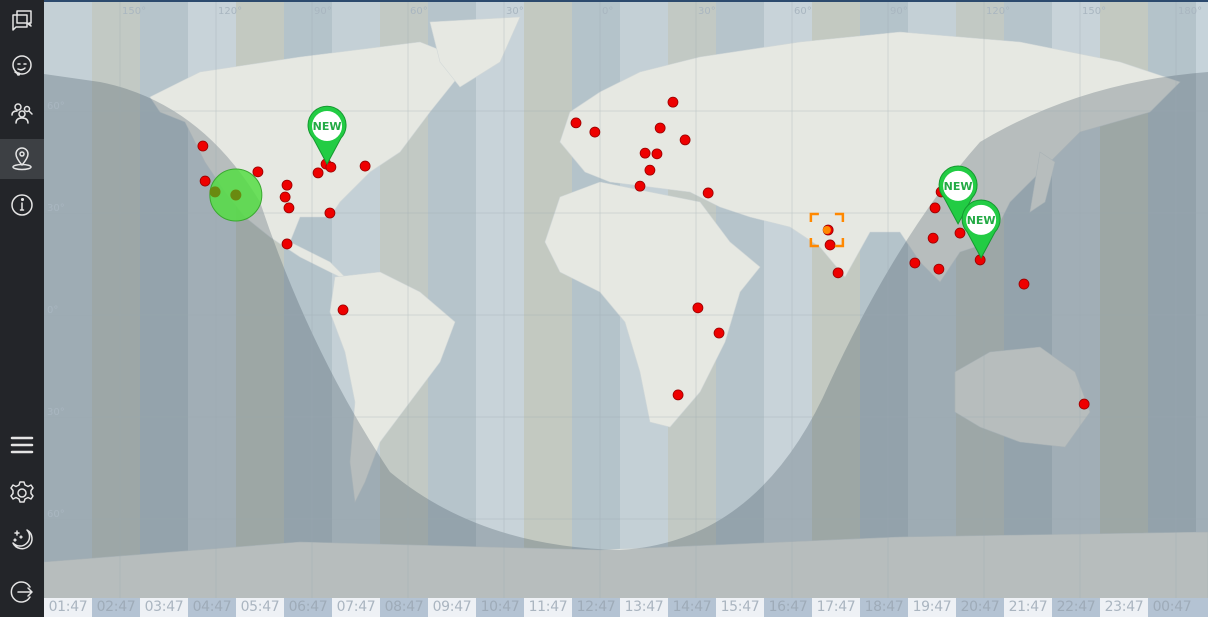 The width and height of the screenshot is (1208, 617). What do you see at coordinates (230, 11) in the screenshot?
I see `longitude-label: 120°` at bounding box center [230, 11].